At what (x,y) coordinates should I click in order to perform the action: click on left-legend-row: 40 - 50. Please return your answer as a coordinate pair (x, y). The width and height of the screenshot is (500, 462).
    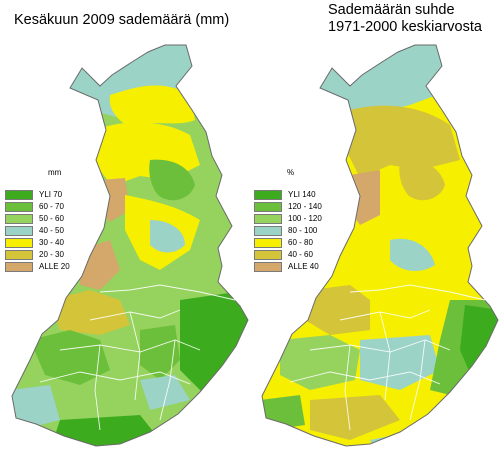
    Looking at the image, I should click on (34, 230).